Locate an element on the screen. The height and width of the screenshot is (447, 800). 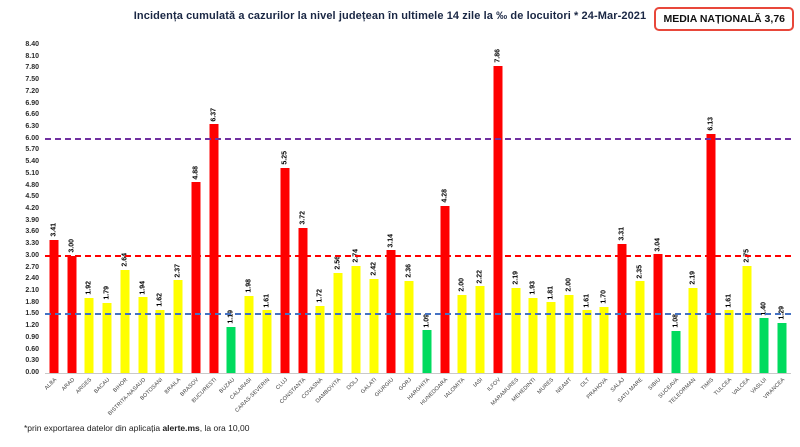
bar-teleorman is located at coordinates (693, 330).